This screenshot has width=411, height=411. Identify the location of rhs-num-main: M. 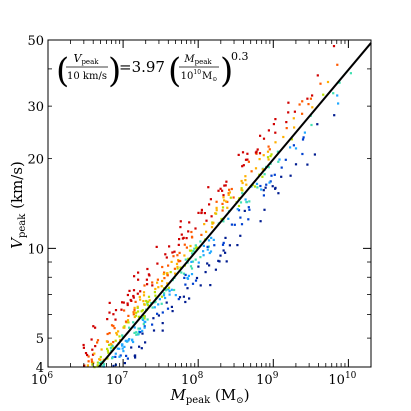
(189, 59).